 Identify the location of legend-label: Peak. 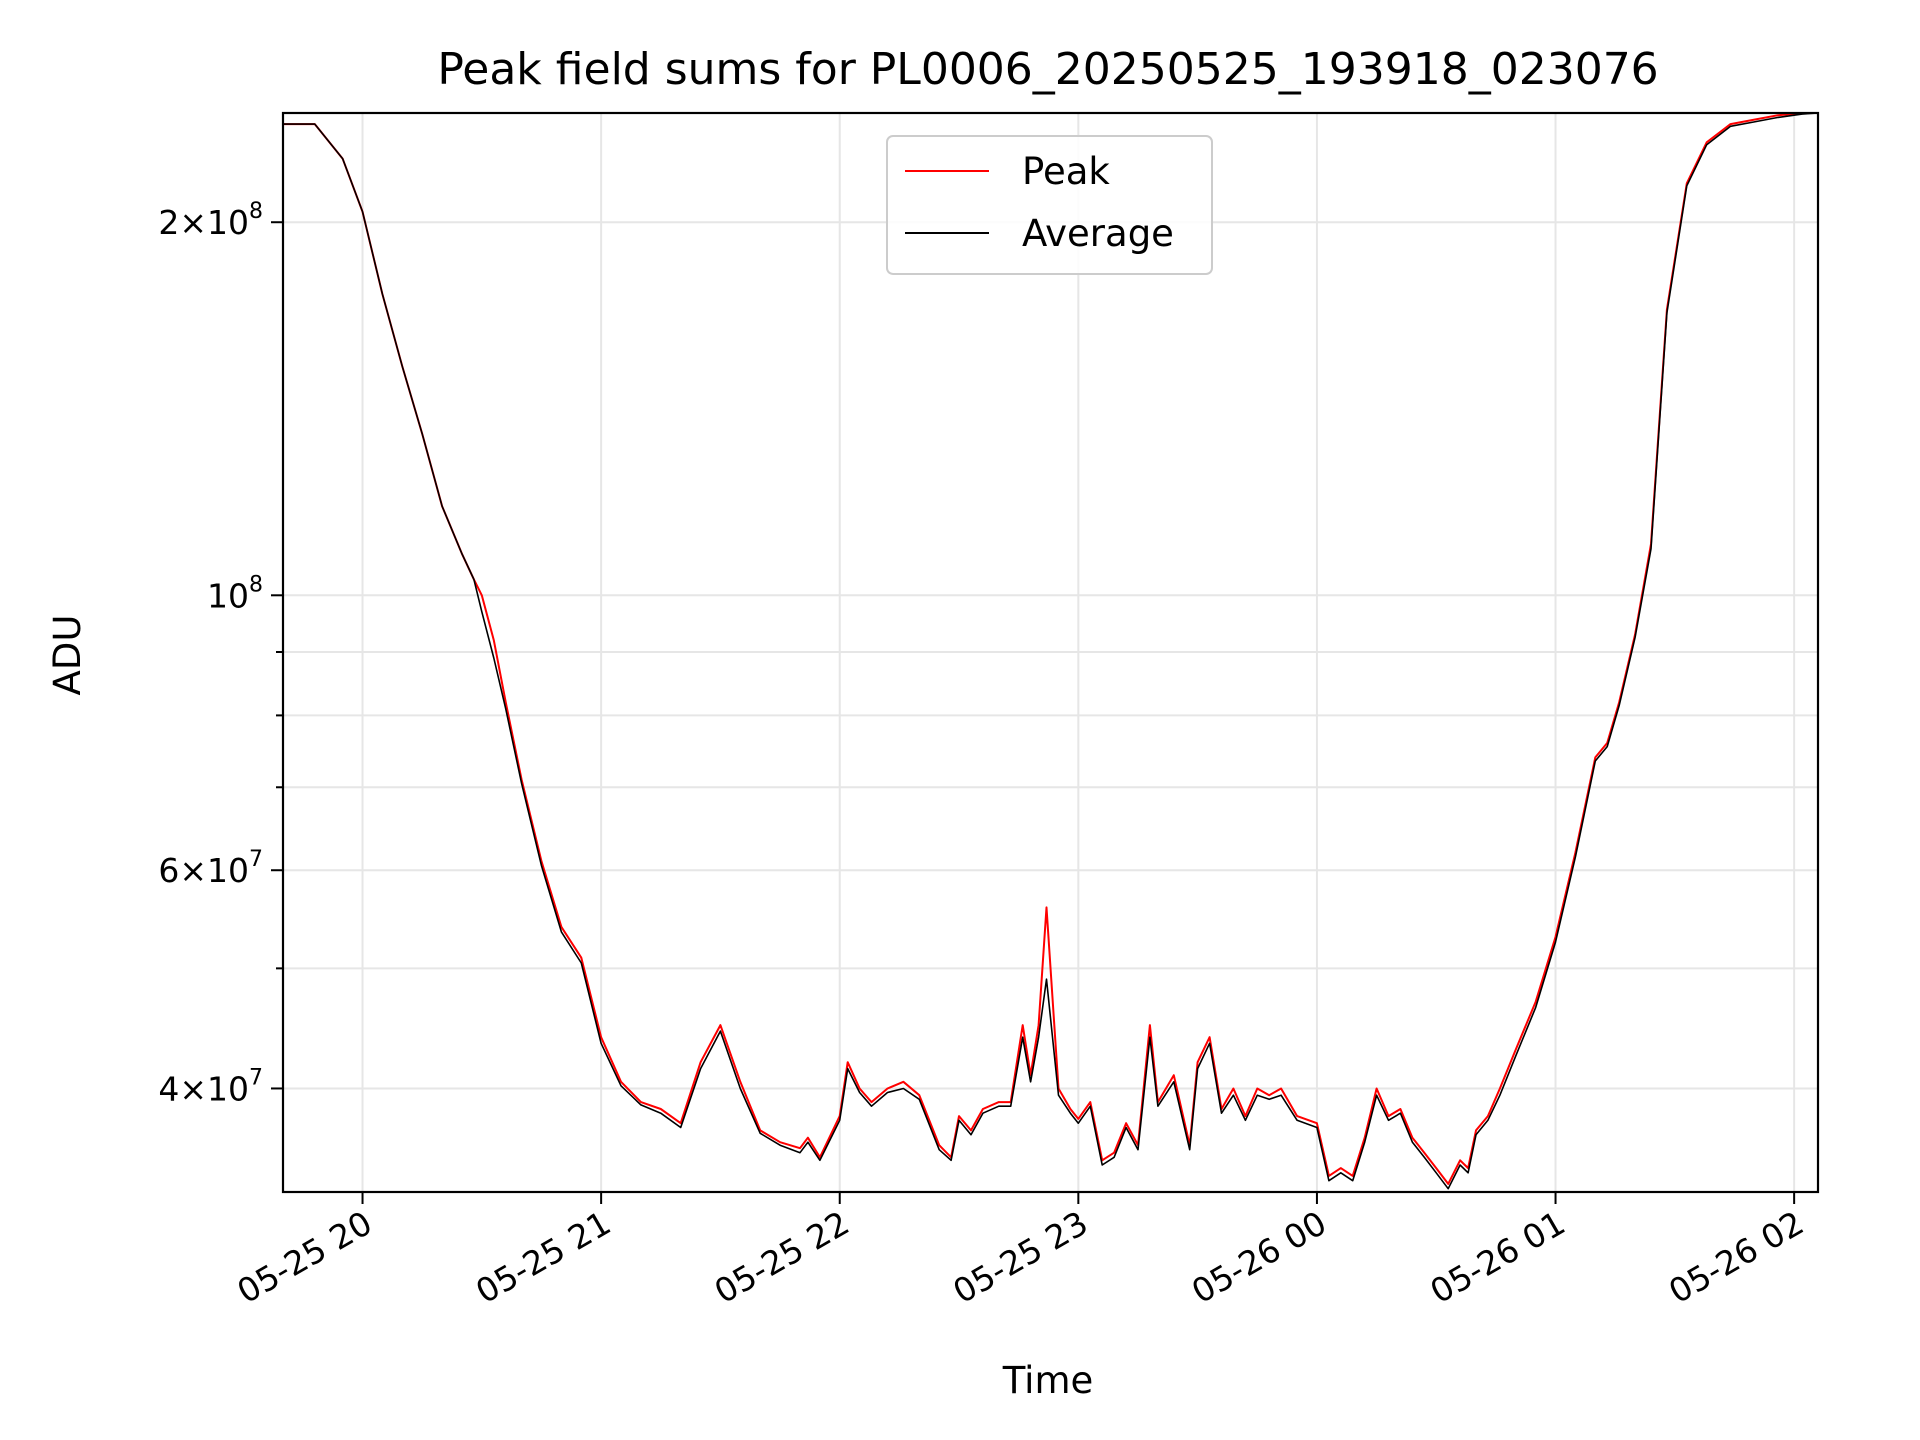
(1066, 171).